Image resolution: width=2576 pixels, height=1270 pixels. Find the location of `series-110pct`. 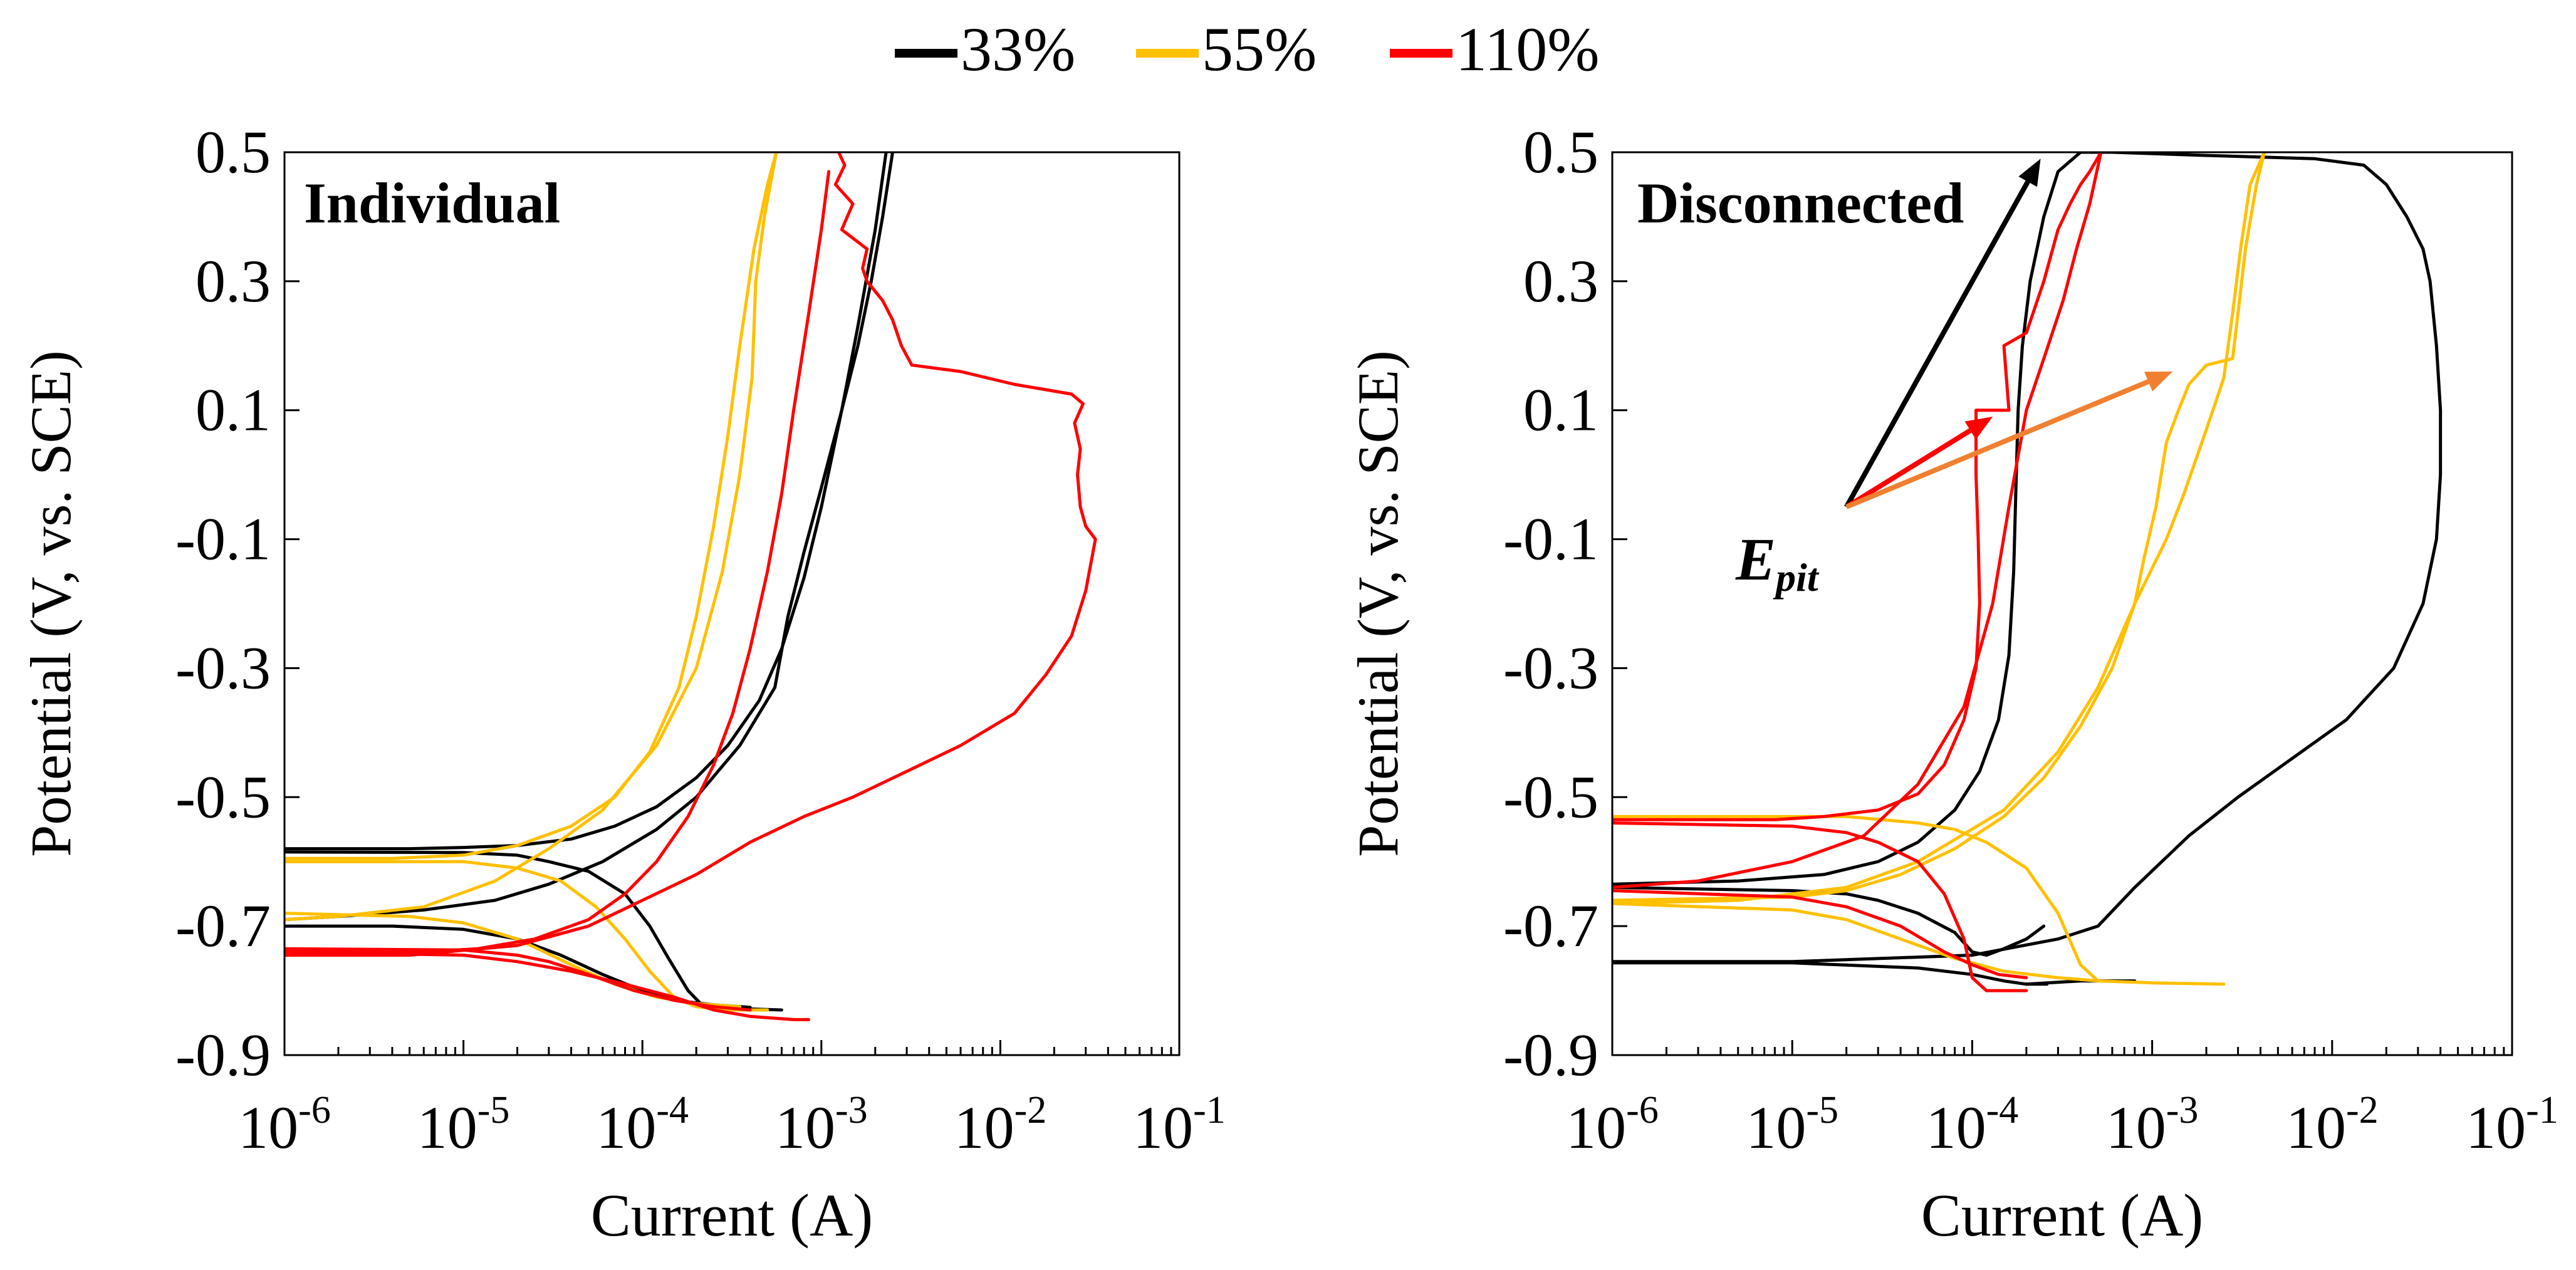

series-110pct is located at coordinates (1857, 572).